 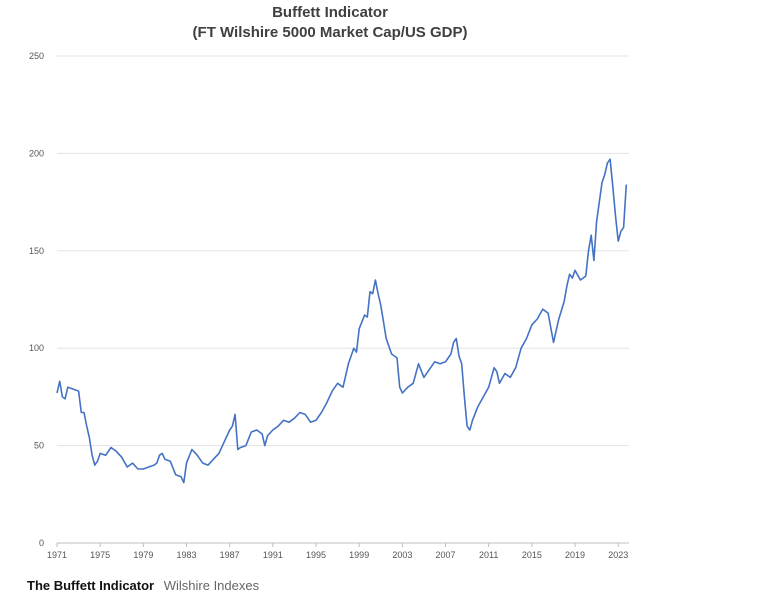 What do you see at coordinates (39, 446) in the screenshot?
I see `y-tick-label: 50` at bounding box center [39, 446].